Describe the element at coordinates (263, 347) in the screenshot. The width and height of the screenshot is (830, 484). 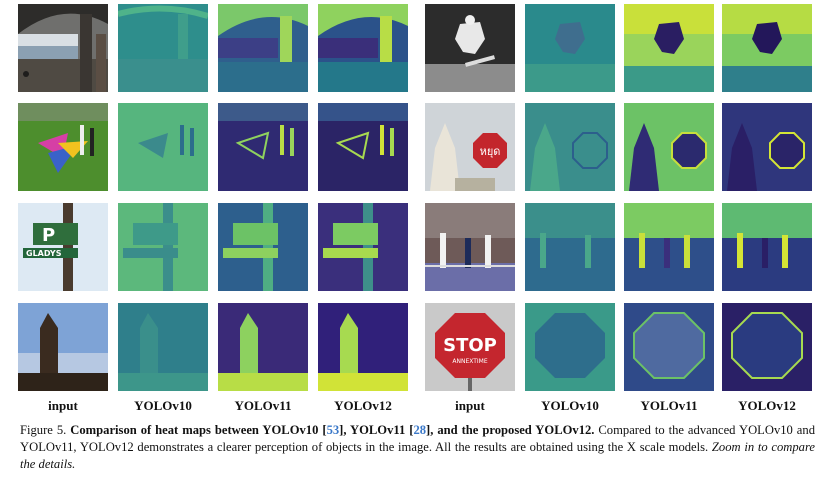
I see `heatmap-yolov11-clock-tower` at that location.